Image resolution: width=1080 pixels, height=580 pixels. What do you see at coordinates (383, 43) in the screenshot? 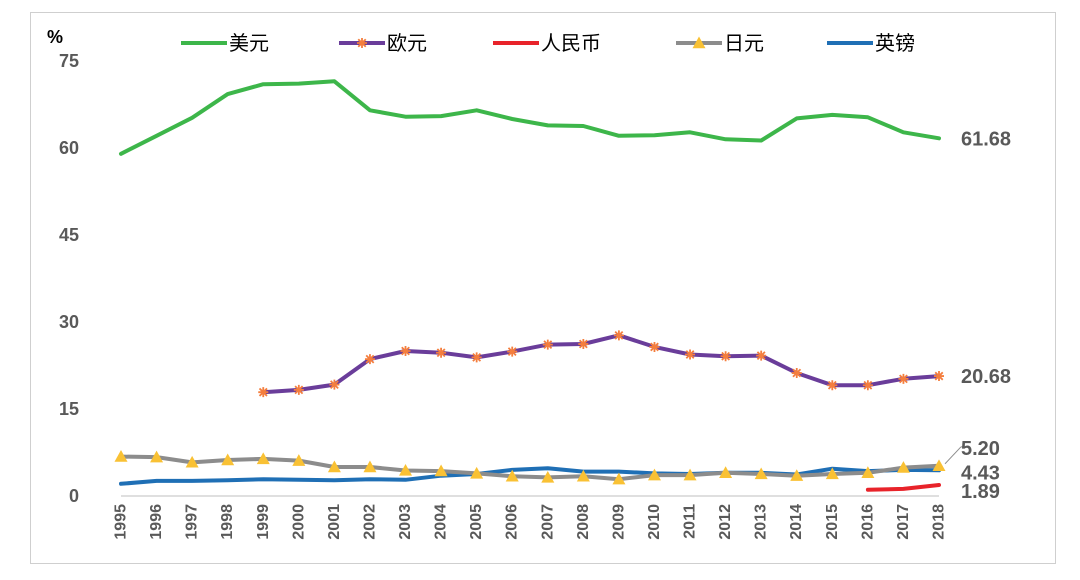
I see `legend-item-1: 欧元` at bounding box center [383, 43].